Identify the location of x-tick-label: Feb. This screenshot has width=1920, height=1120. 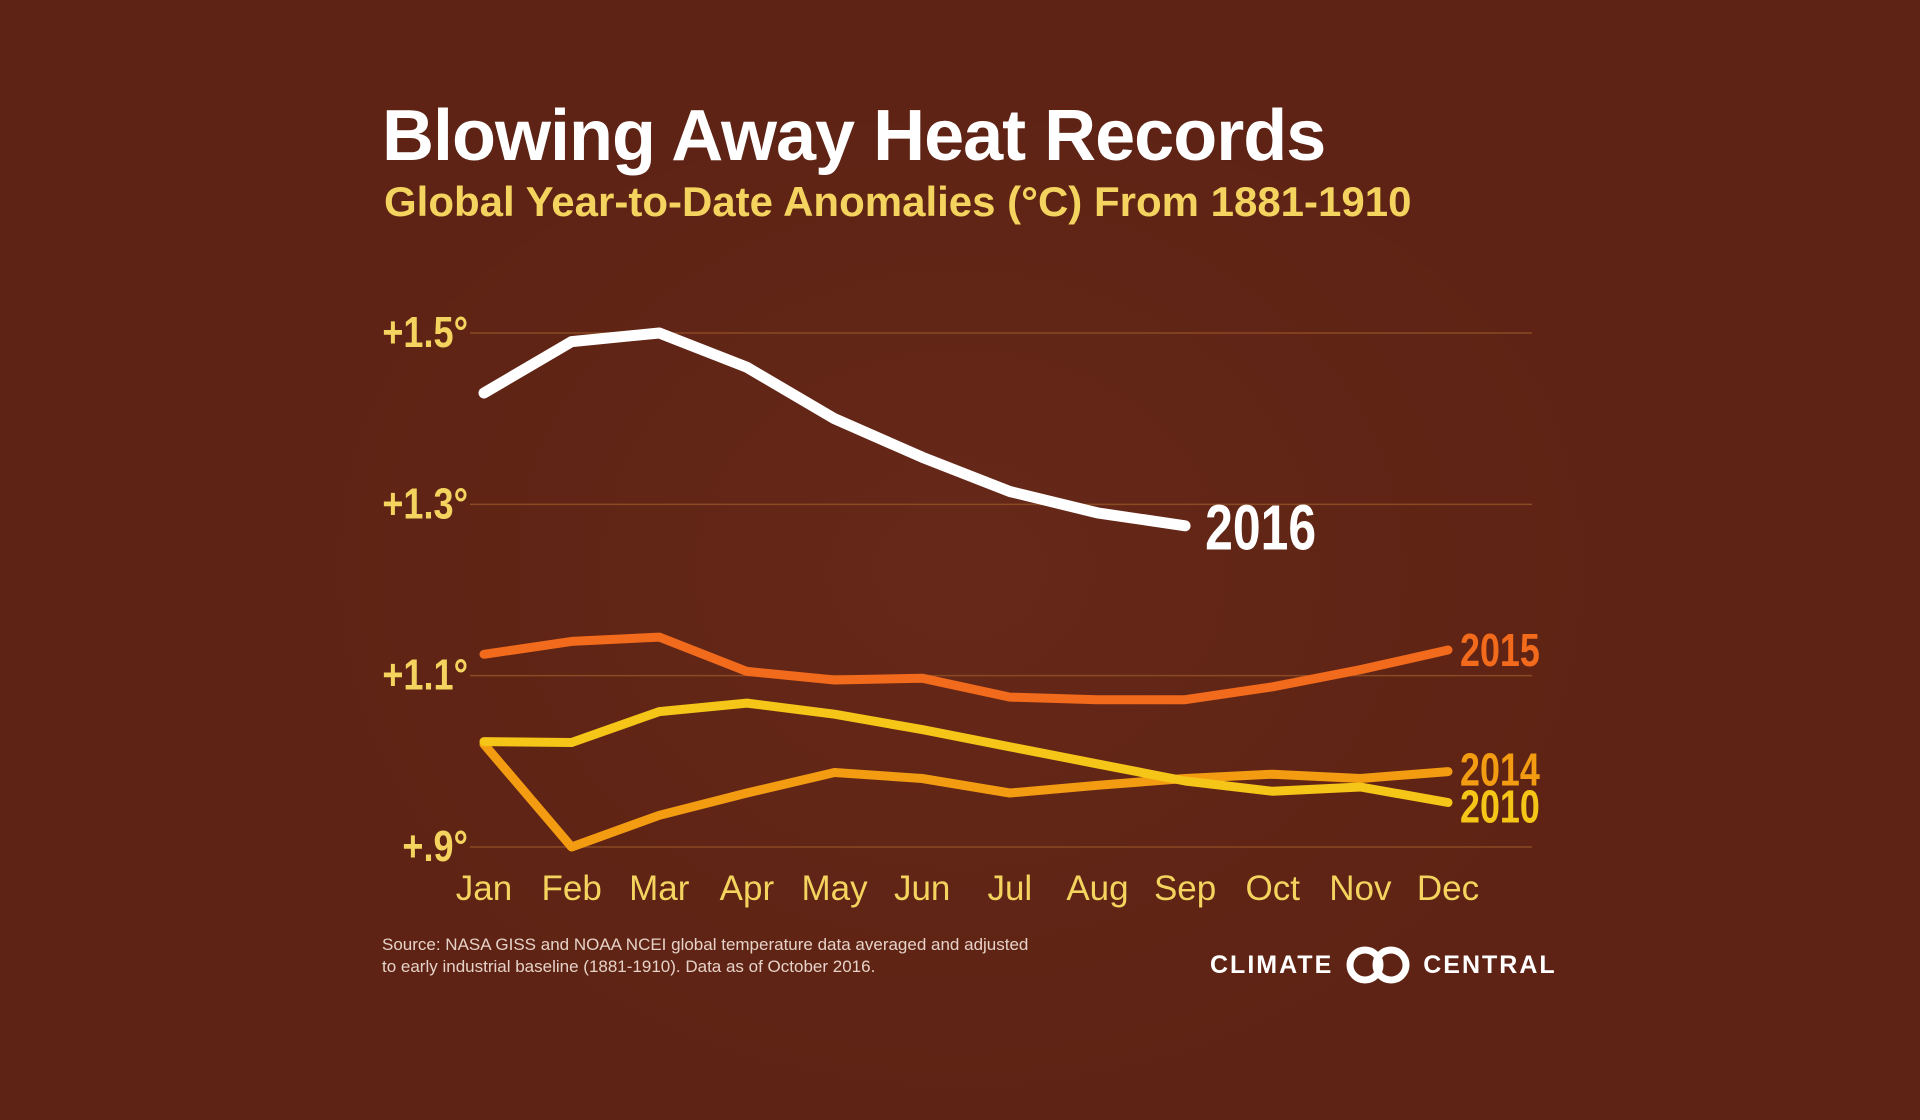
(571, 888).